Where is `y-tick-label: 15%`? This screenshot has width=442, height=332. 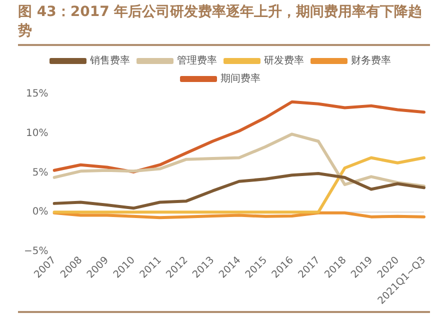
y-tick-label: 15% is located at coordinates (37, 94).